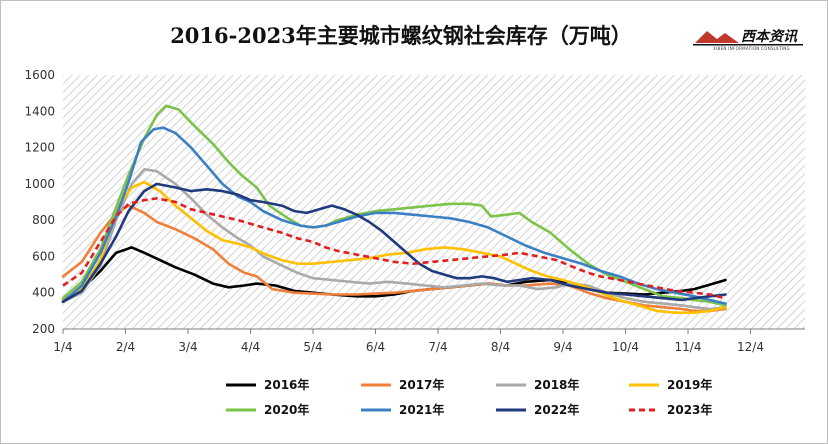 This screenshot has height=444, width=828. Describe the element at coordinates (39, 111) in the screenshot. I see `y-tick-label: 1400` at that location.